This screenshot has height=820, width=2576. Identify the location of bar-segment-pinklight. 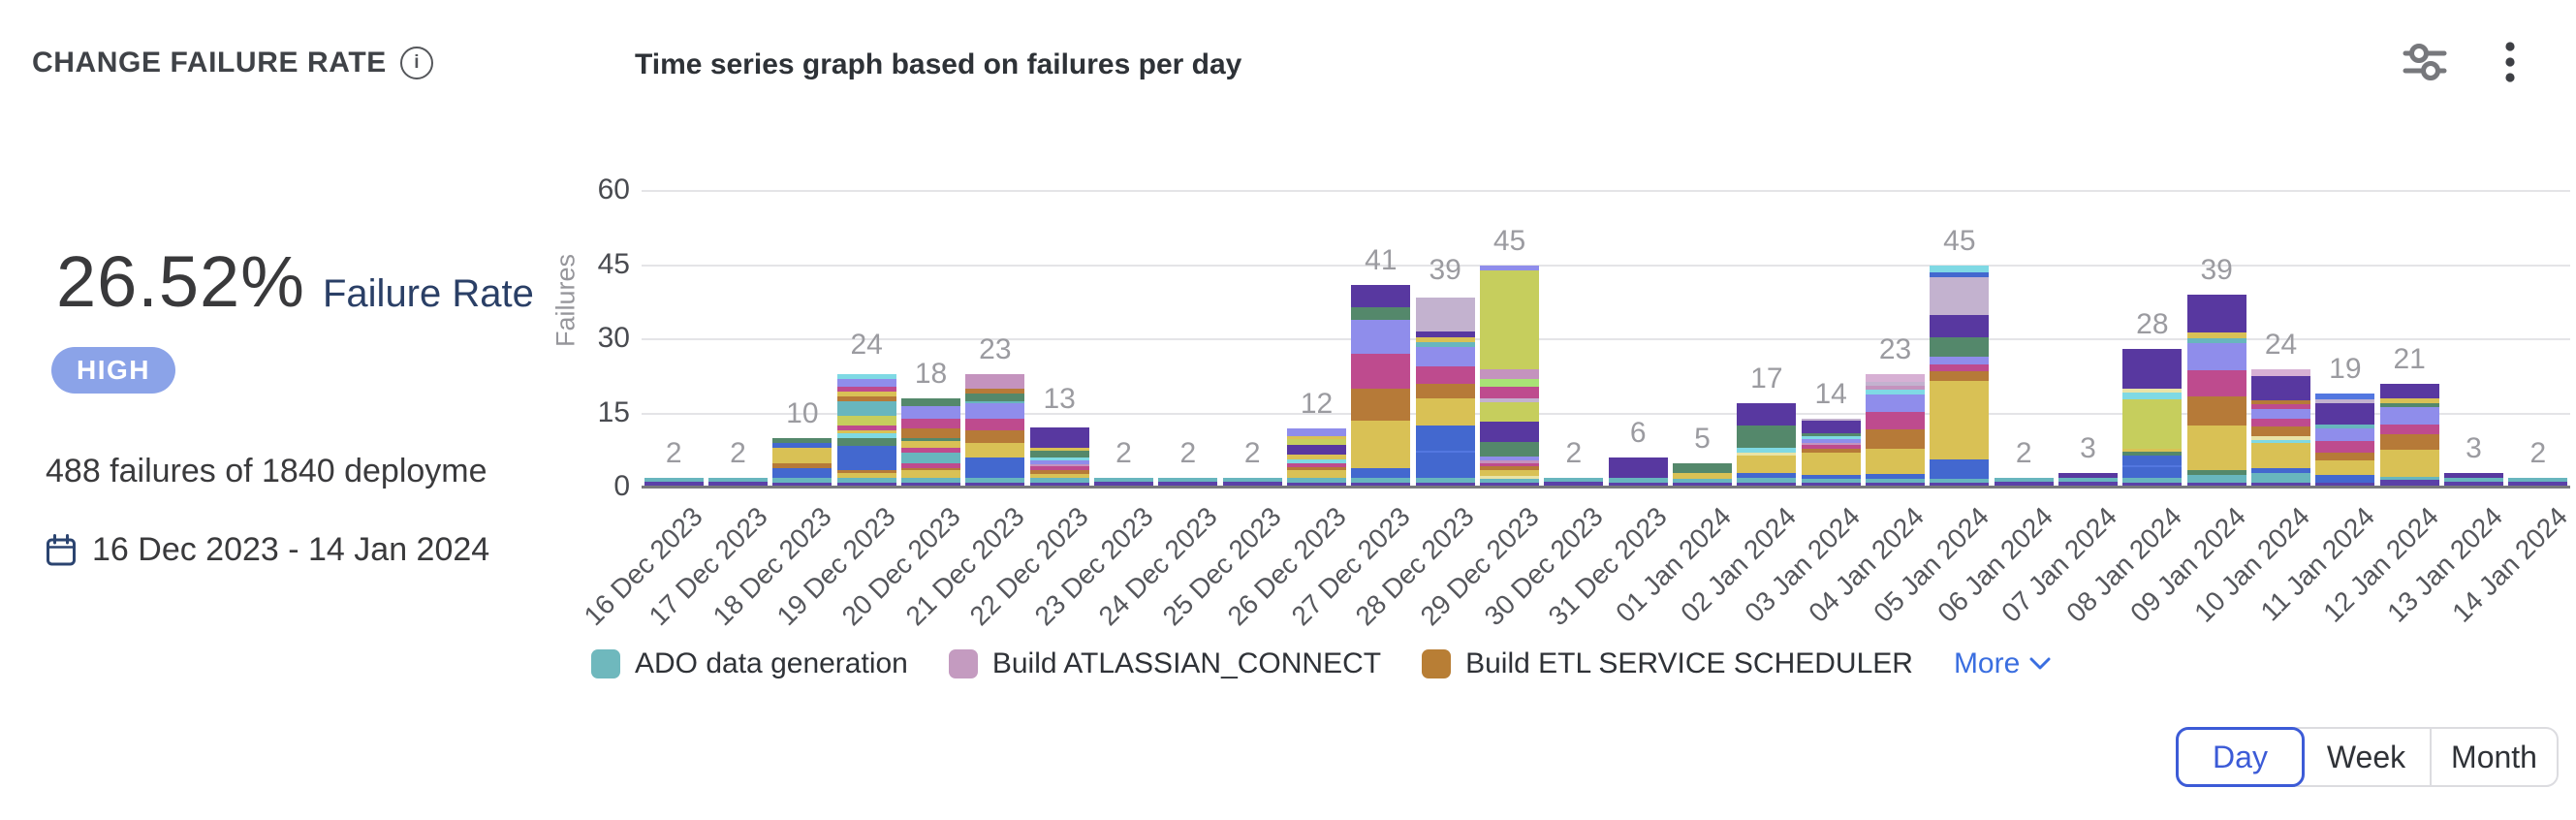
(2280, 372).